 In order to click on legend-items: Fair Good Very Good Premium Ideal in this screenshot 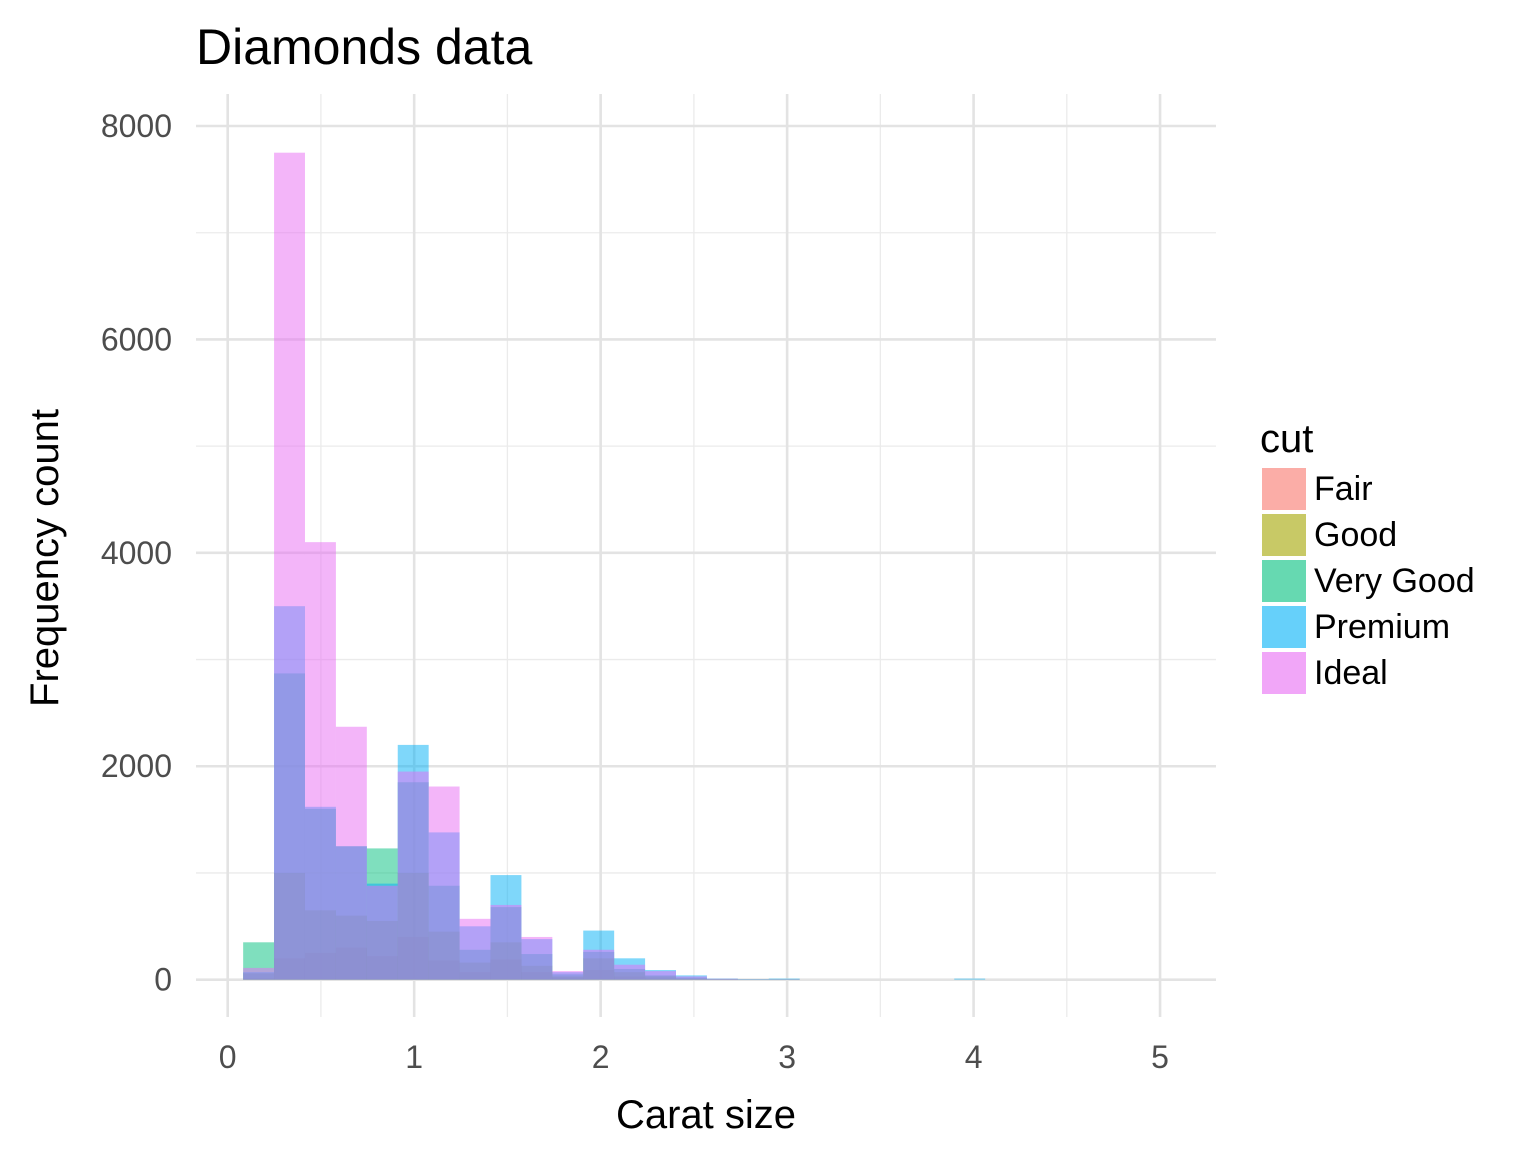, I will do `click(1368, 581)`.